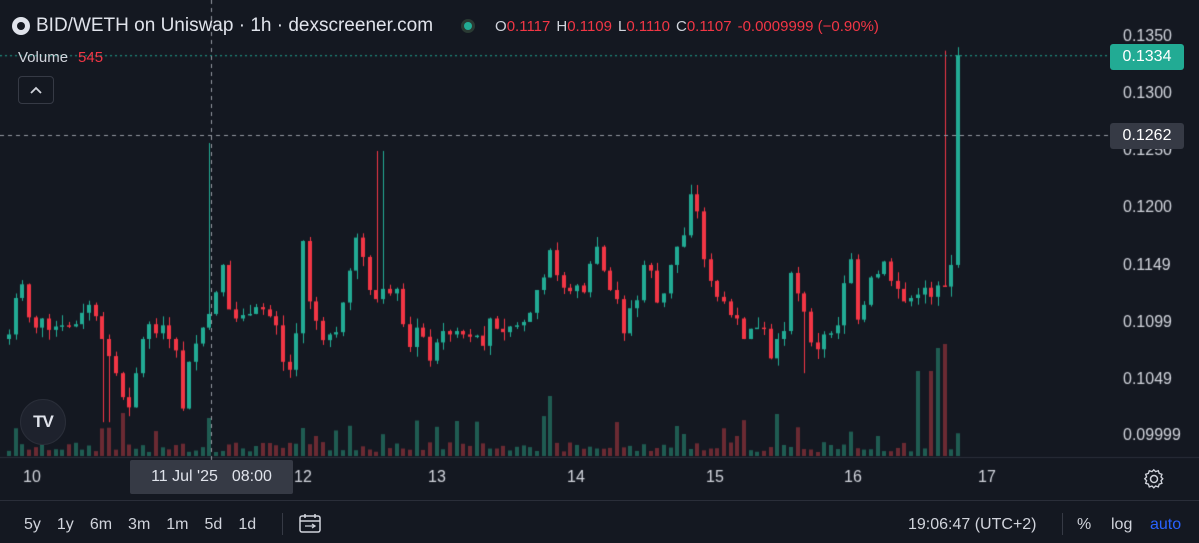 This screenshot has width=1199, height=543. I want to click on gear-icon, so click(1154, 479).